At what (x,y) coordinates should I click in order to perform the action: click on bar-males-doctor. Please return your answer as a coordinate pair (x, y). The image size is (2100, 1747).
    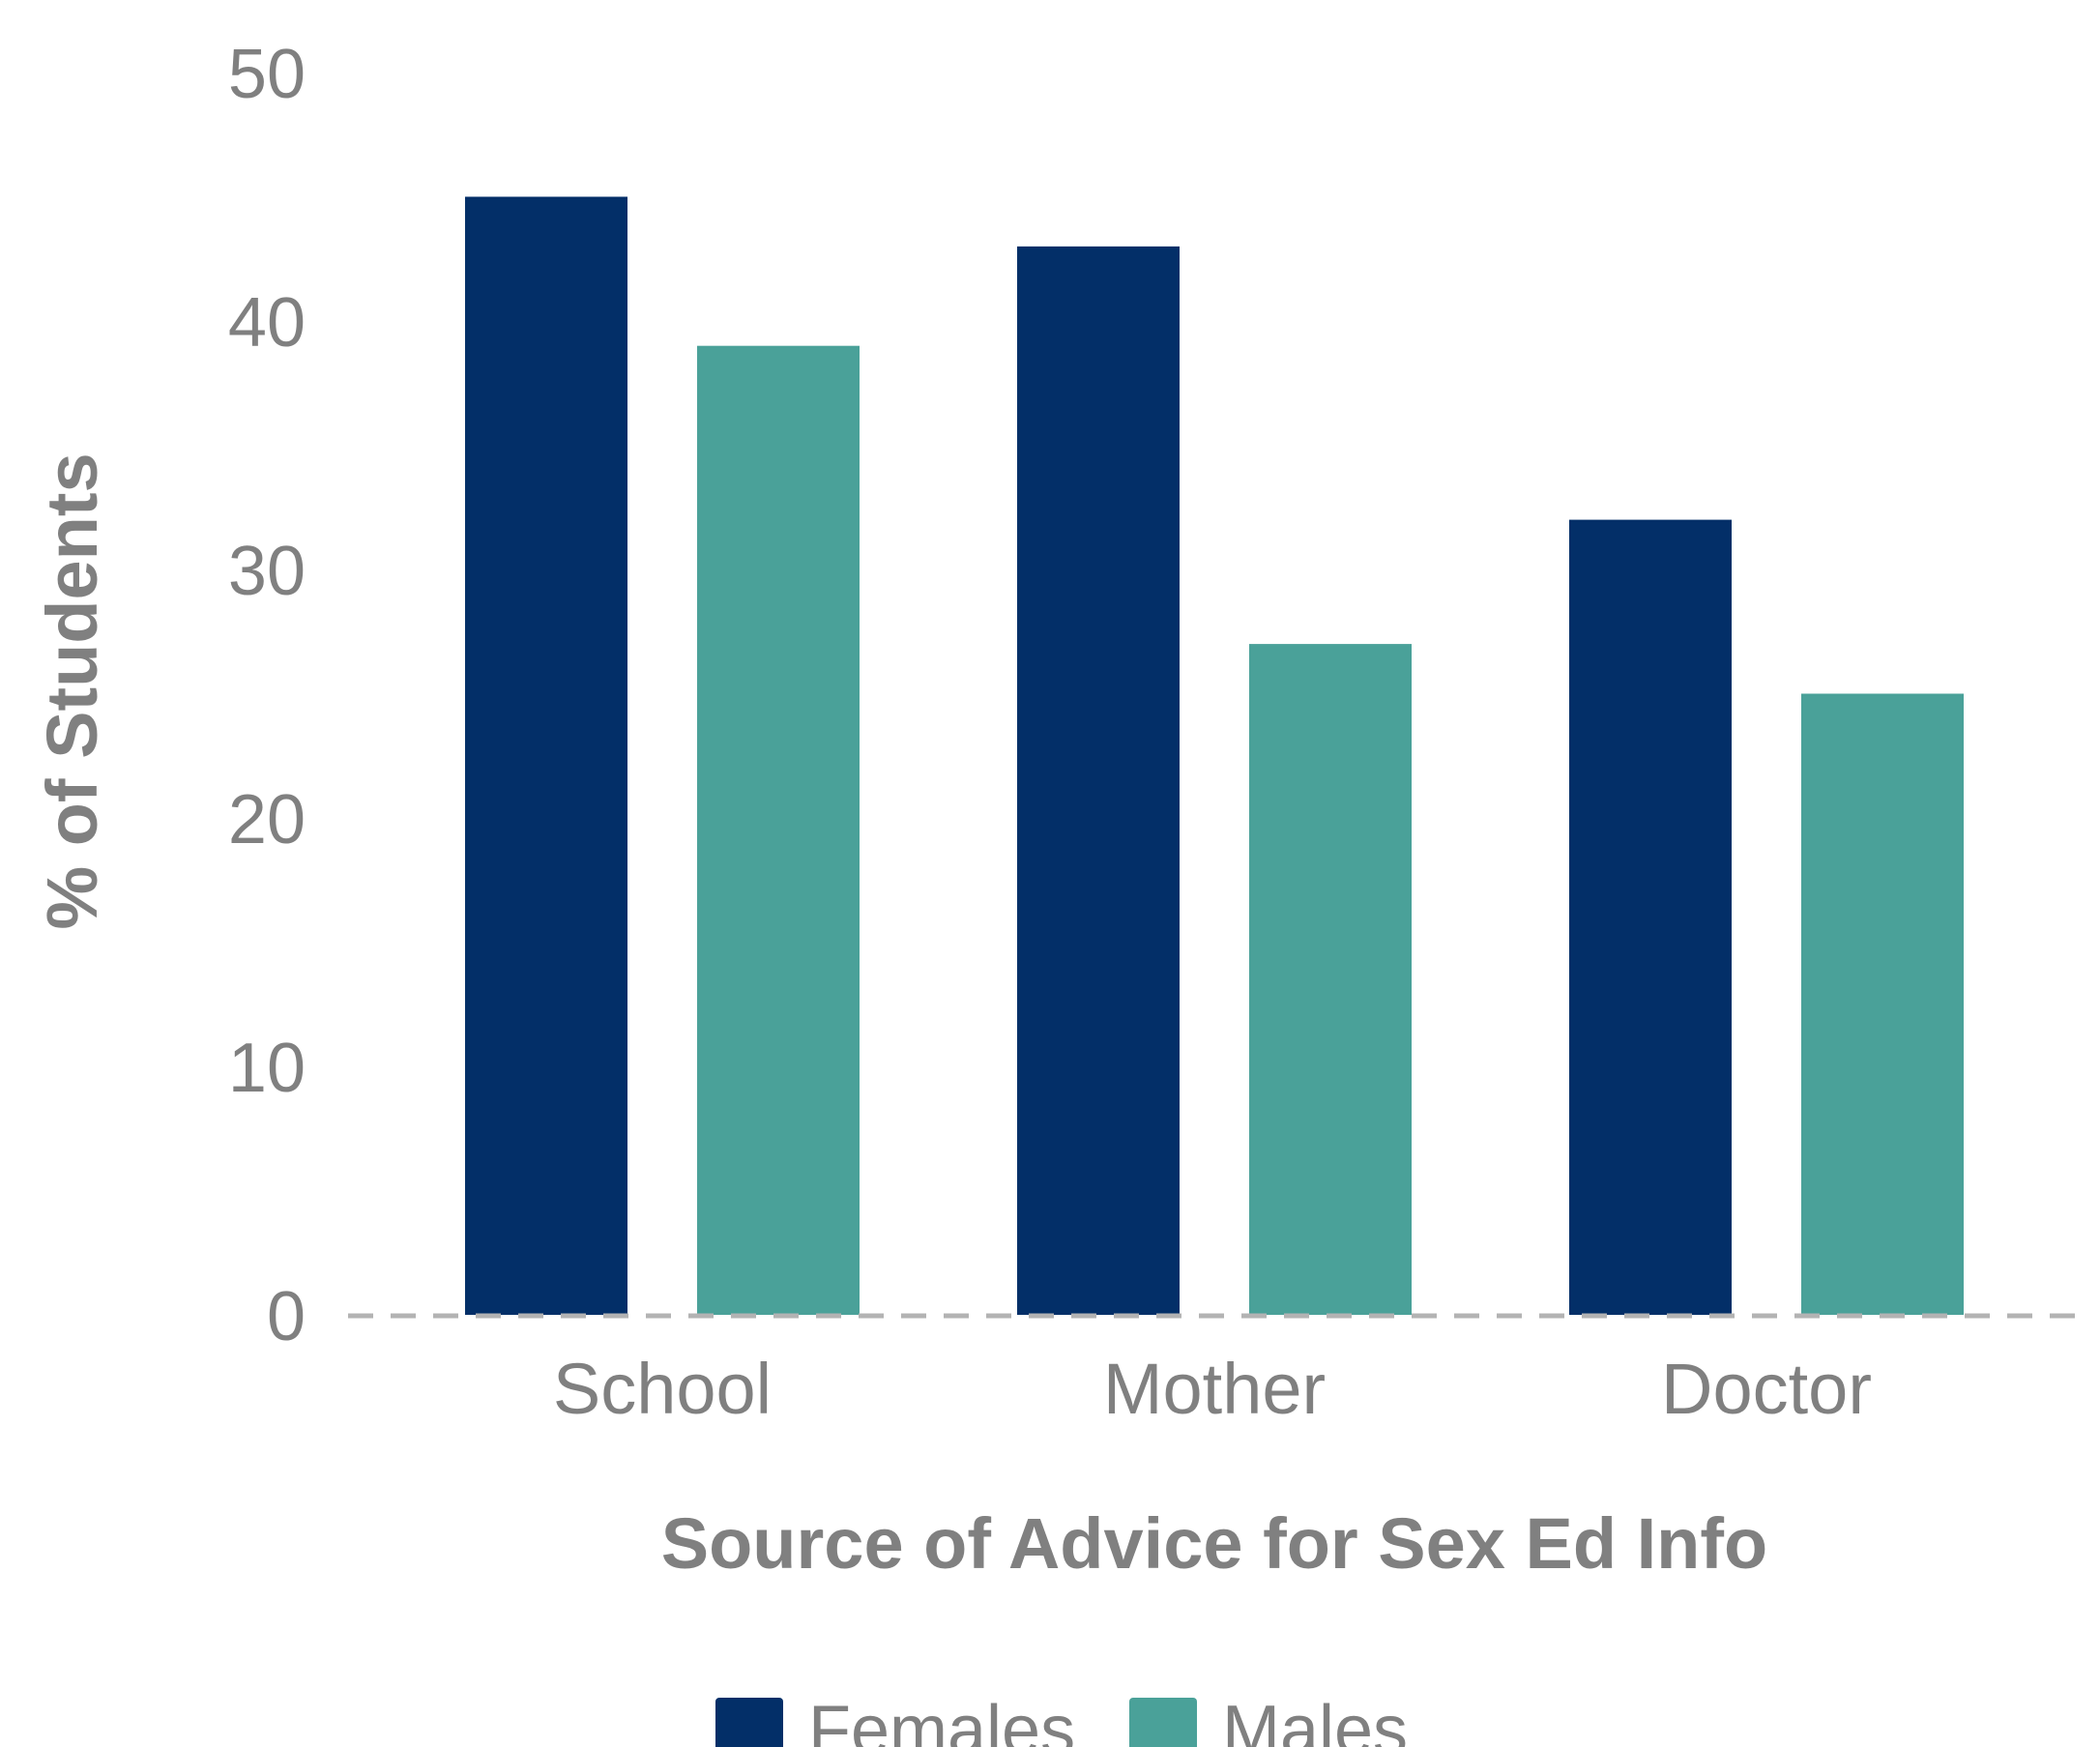
    Looking at the image, I should click on (1882, 1004).